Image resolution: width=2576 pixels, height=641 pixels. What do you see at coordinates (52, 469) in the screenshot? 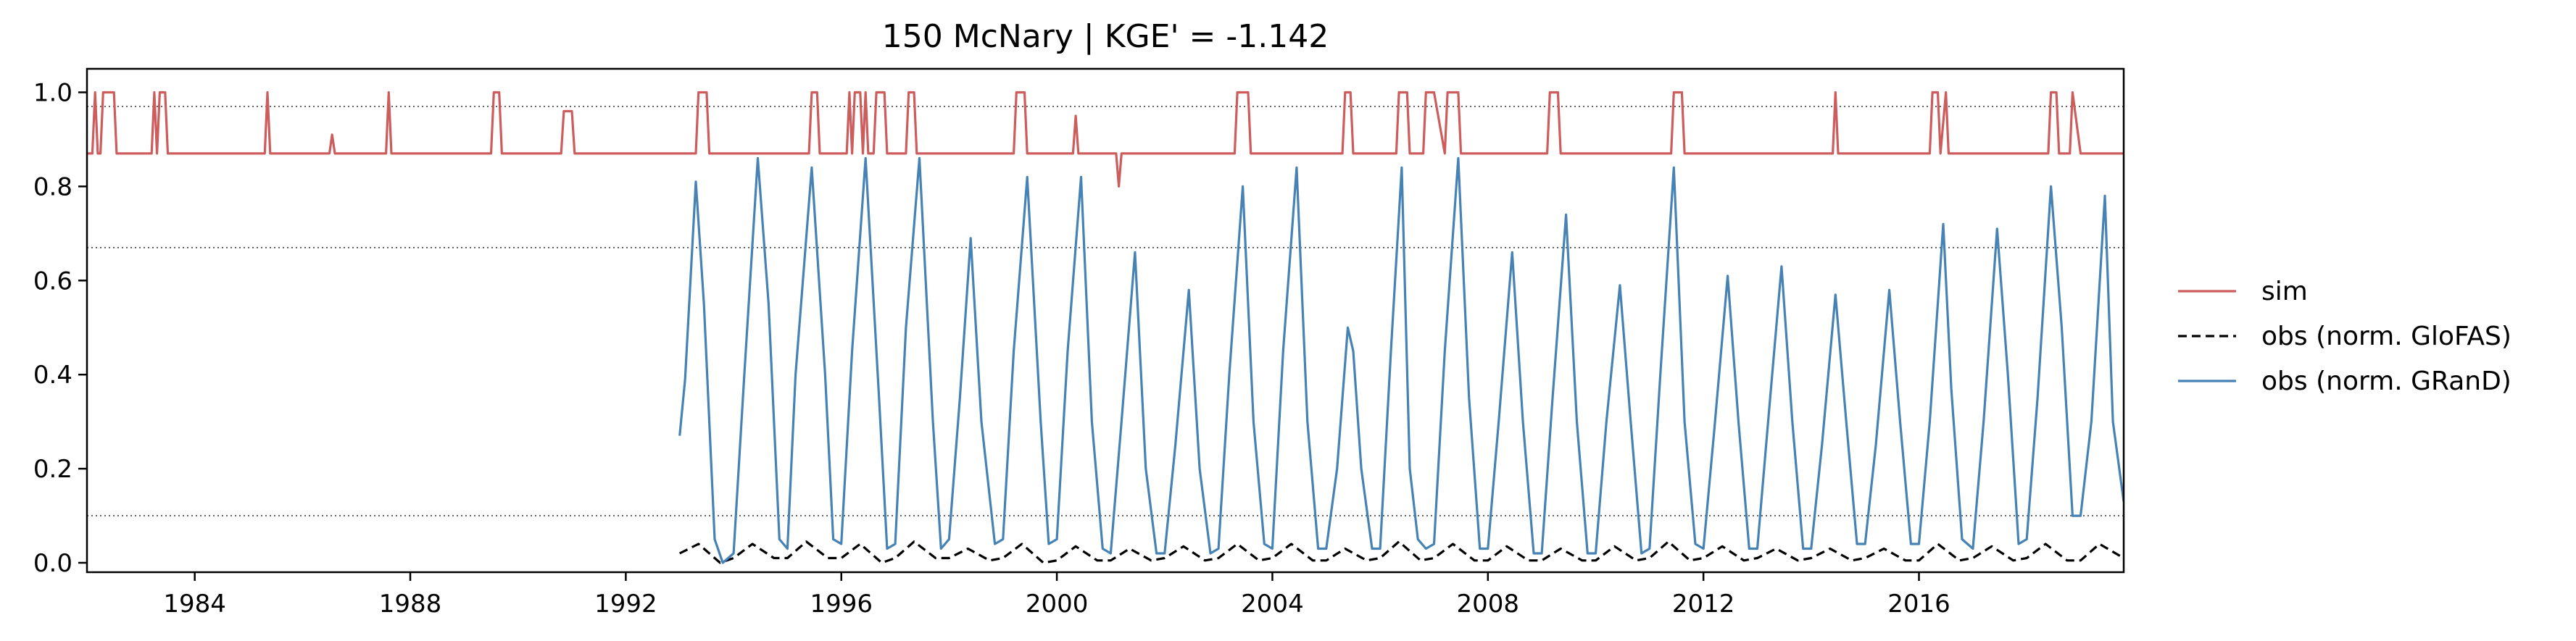
I see `y-tick-label: 0.2` at bounding box center [52, 469].